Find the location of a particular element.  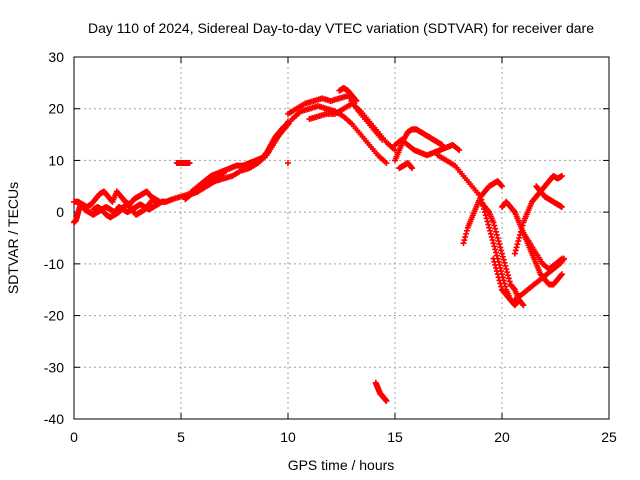

series-late-descent-b is located at coordinates (482, 212).